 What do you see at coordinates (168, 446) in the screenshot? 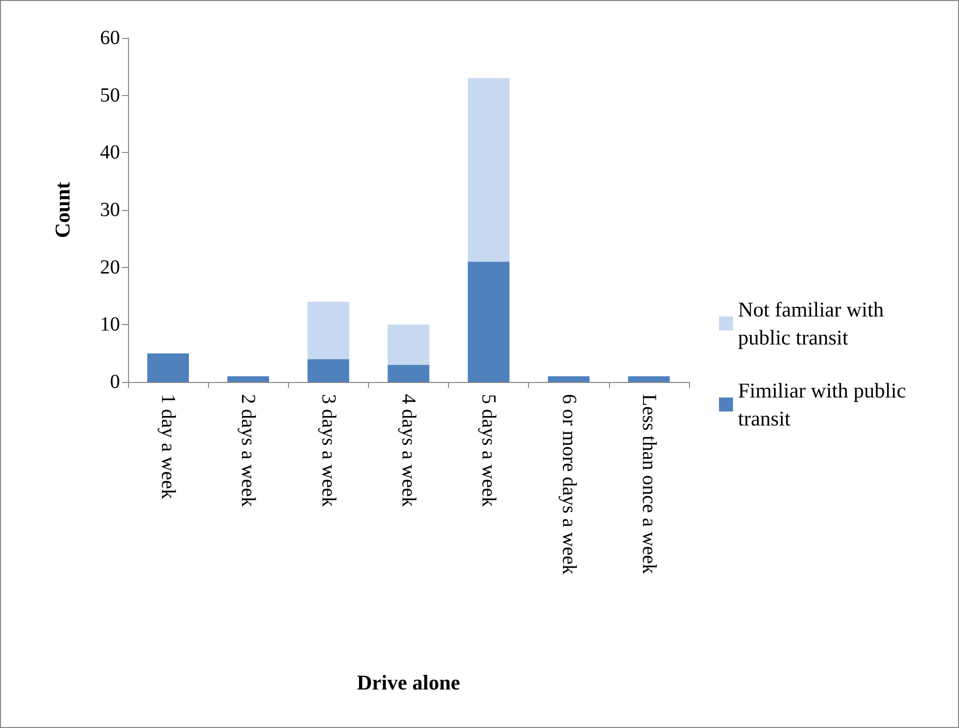
I see `x-tick-label: 1 day a week` at bounding box center [168, 446].